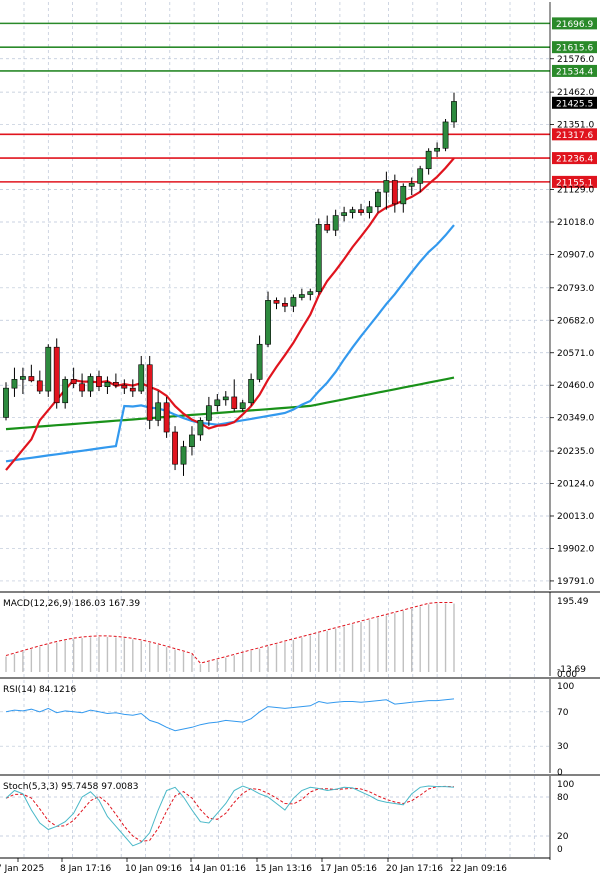  What do you see at coordinates (575, 485) in the screenshot?
I see `price-tick-label: 20124.0` at bounding box center [575, 485].